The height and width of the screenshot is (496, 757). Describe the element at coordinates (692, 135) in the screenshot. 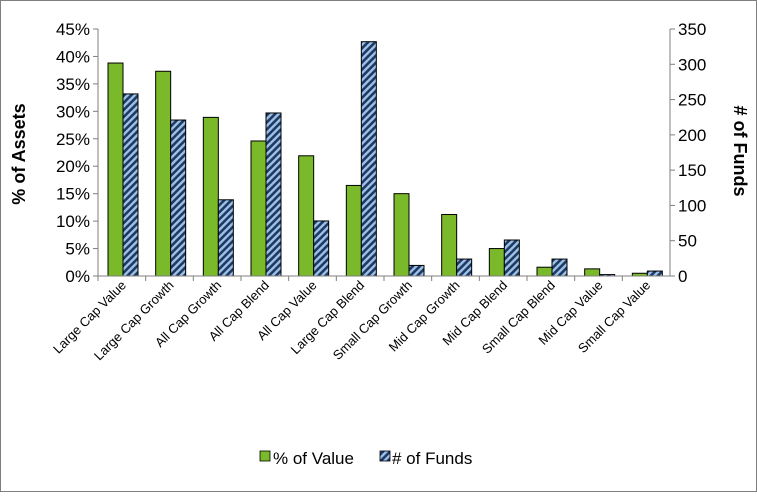

I see `right-tick-label: 200` at that location.